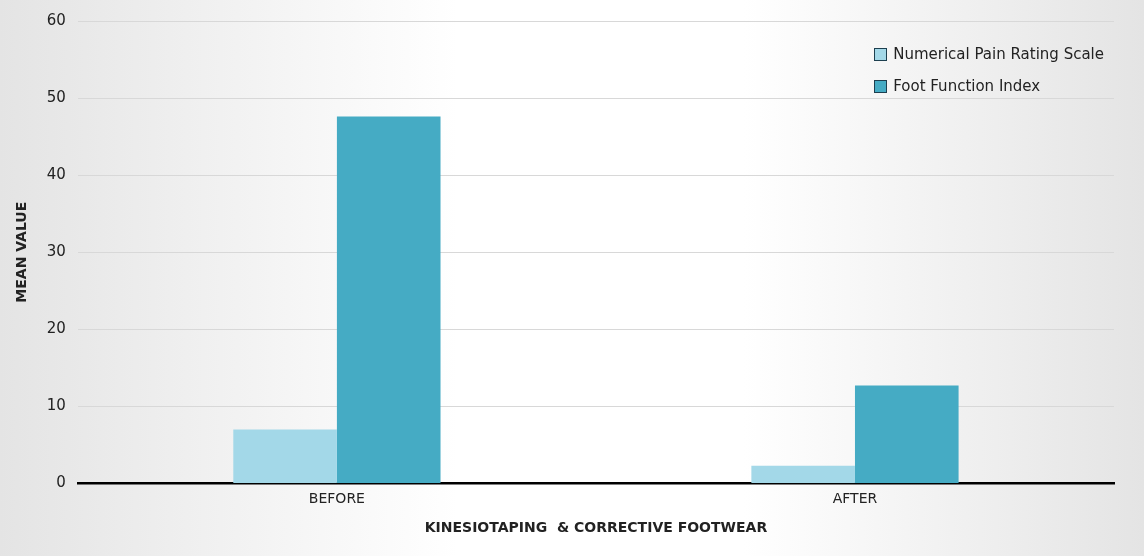 This screenshot has width=1144, height=556. Describe the element at coordinates (56, 174) in the screenshot. I see `y-tick-label: 40` at that location.